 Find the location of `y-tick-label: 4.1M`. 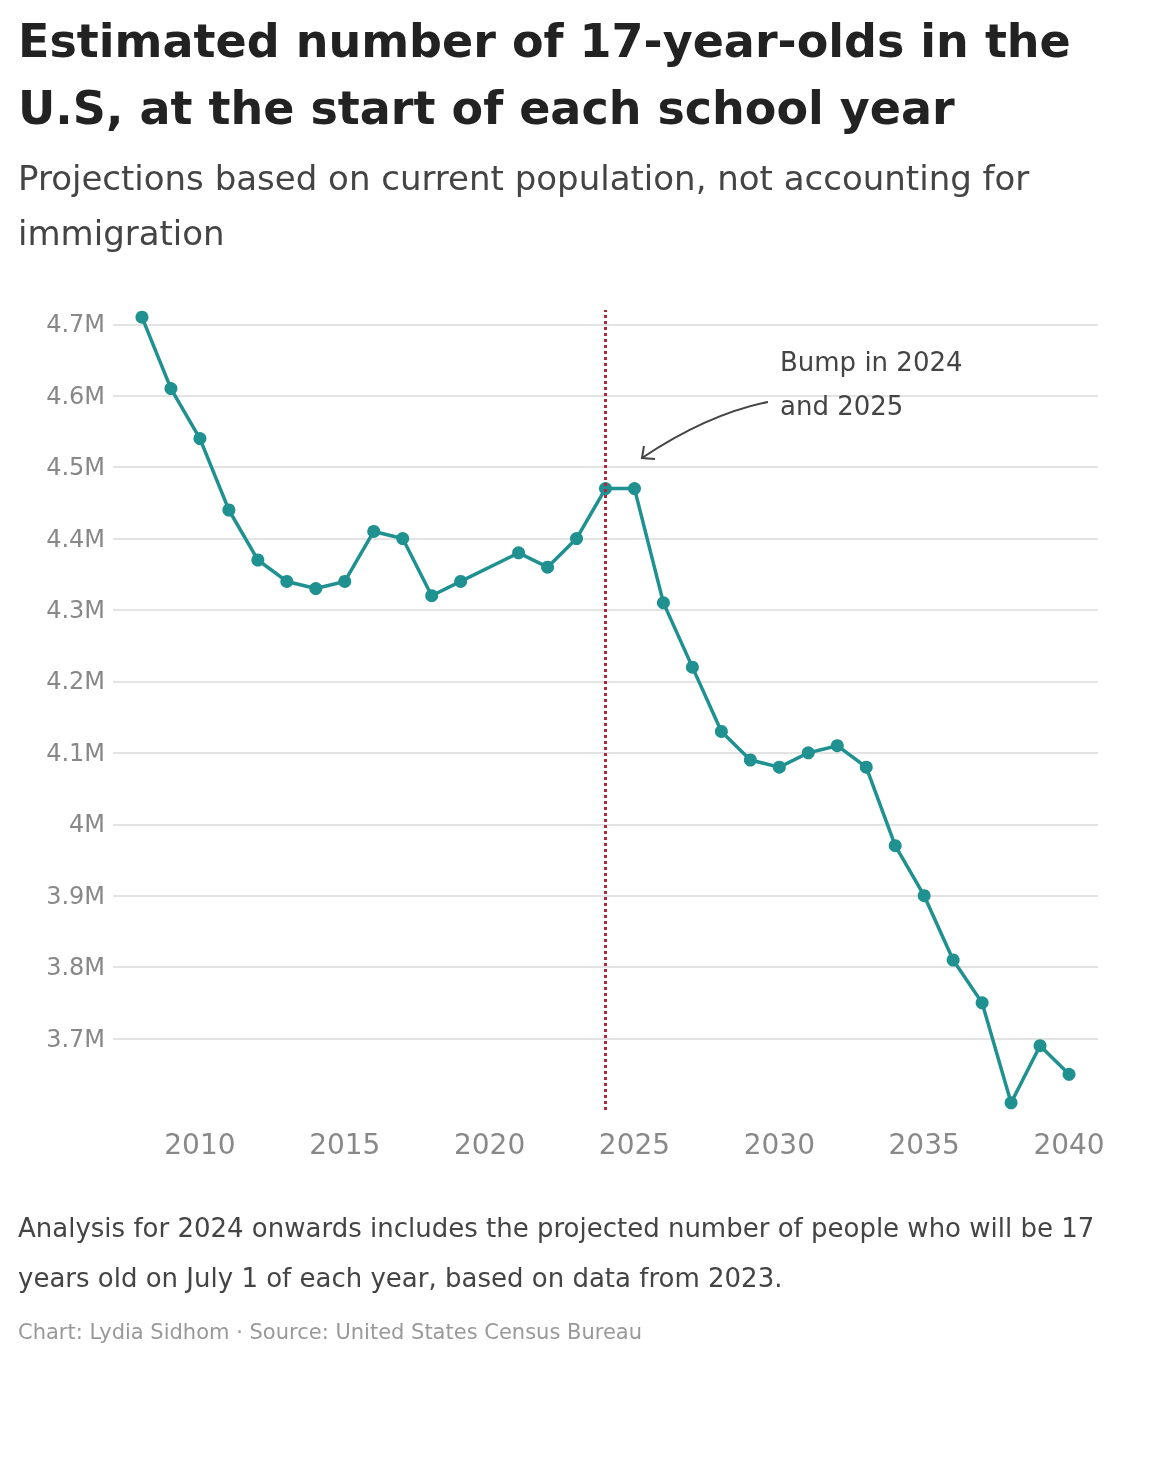

y-tick-label: 4.1M is located at coordinates (75, 753).